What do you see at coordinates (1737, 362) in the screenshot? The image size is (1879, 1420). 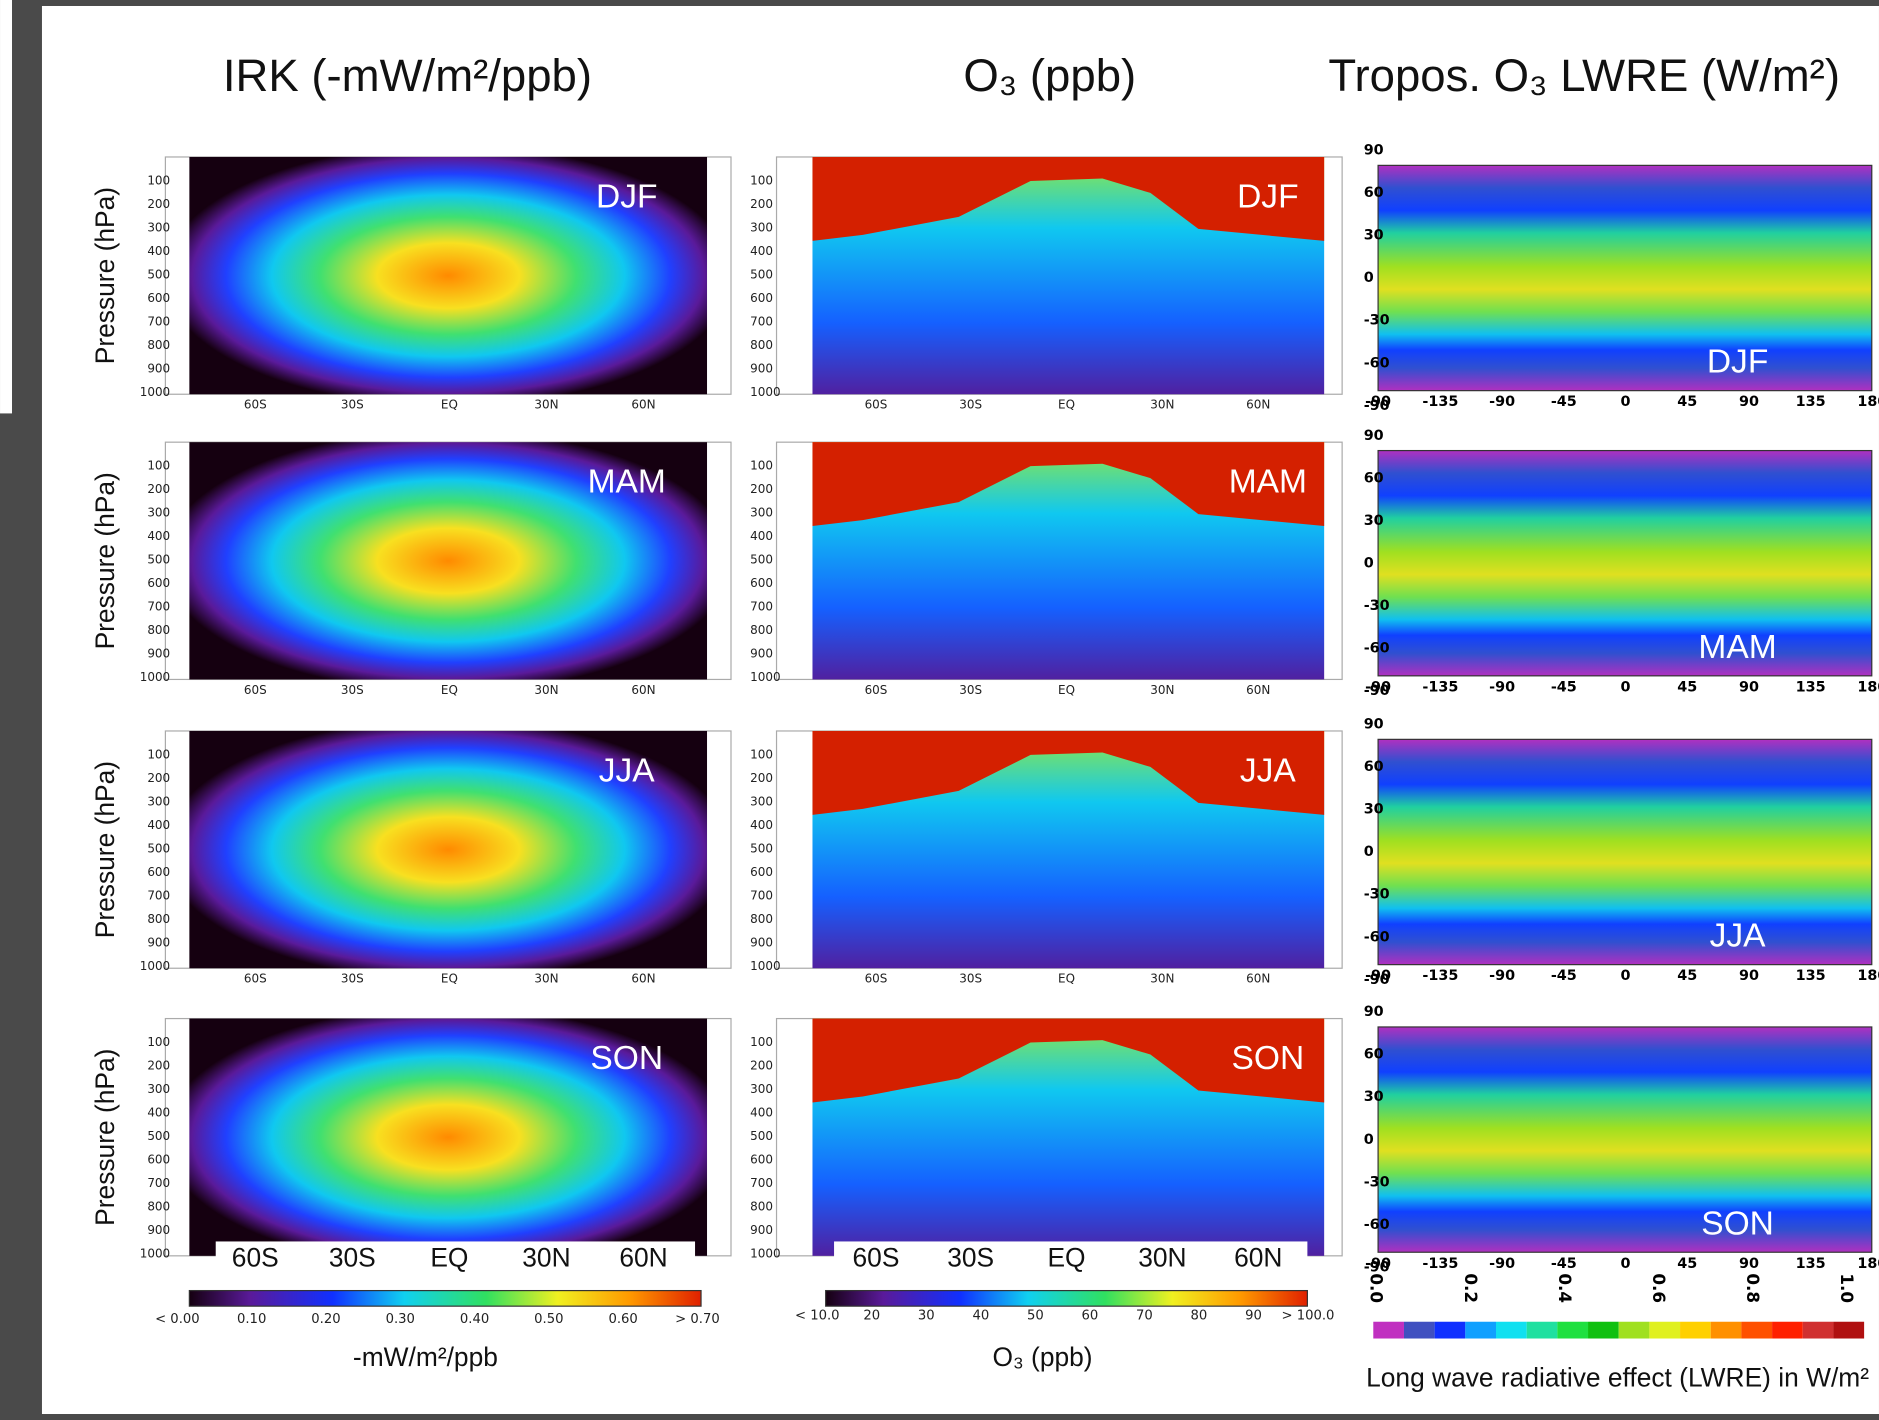 I see `season-label: DJF` at bounding box center [1737, 362].